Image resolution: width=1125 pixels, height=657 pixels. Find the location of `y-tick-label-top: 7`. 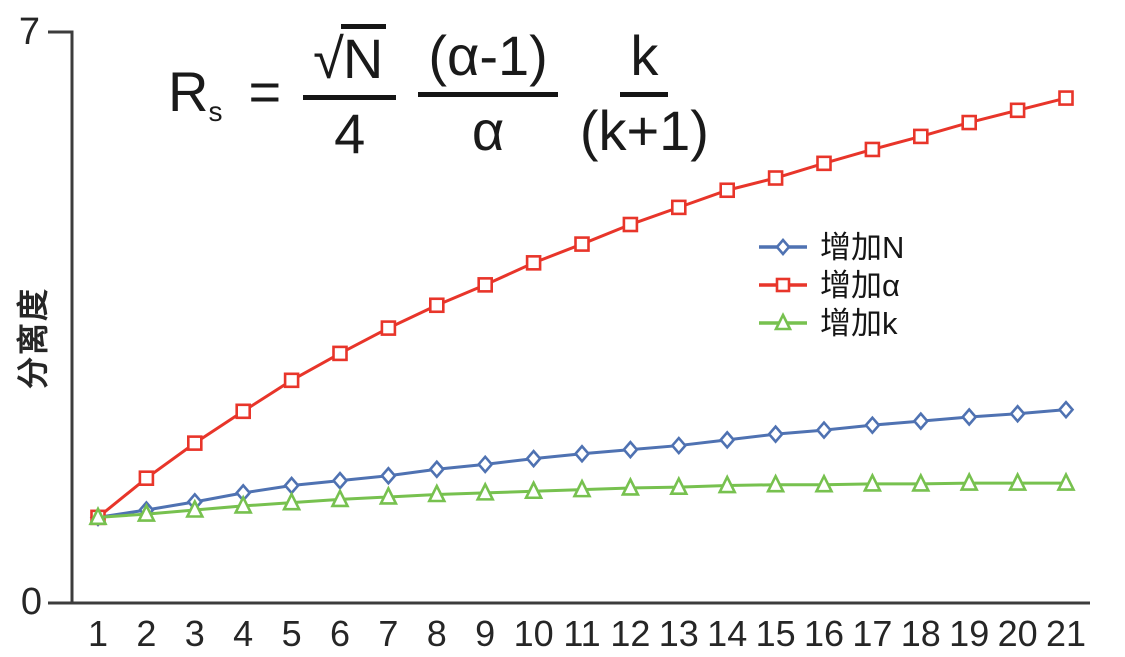

y-tick-label-top: 7 is located at coordinates (29, 32).